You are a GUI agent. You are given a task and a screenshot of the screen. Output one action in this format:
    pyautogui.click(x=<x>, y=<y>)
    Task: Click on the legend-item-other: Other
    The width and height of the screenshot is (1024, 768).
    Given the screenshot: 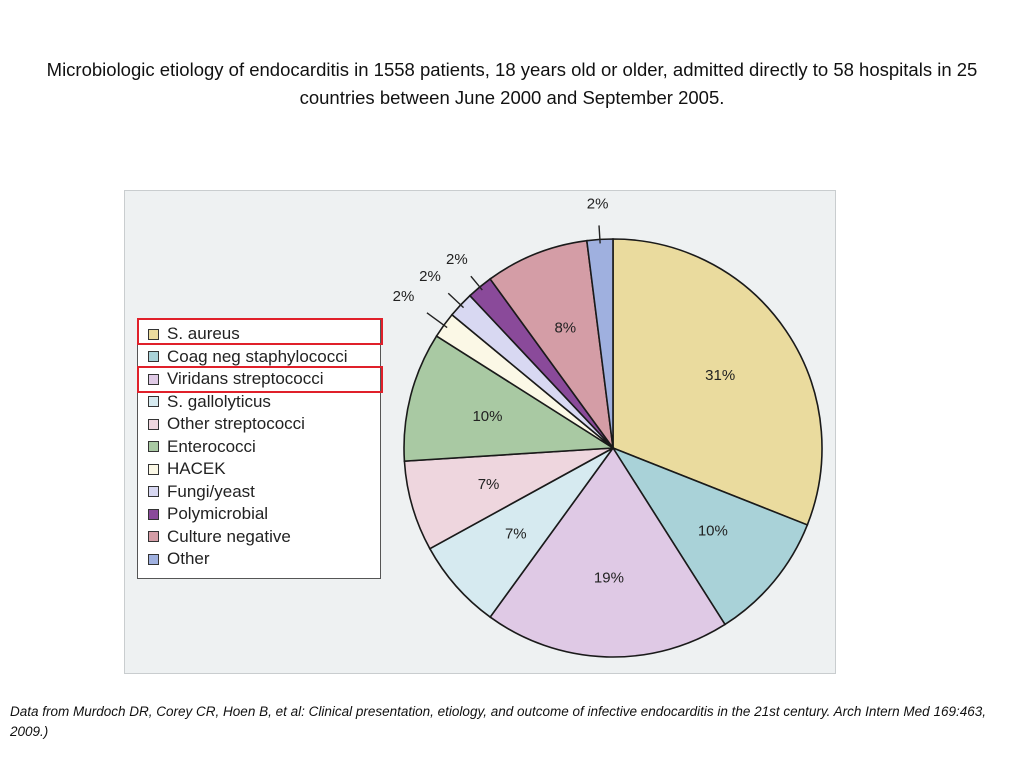 What is the action you would take?
    pyautogui.click(x=179, y=559)
    